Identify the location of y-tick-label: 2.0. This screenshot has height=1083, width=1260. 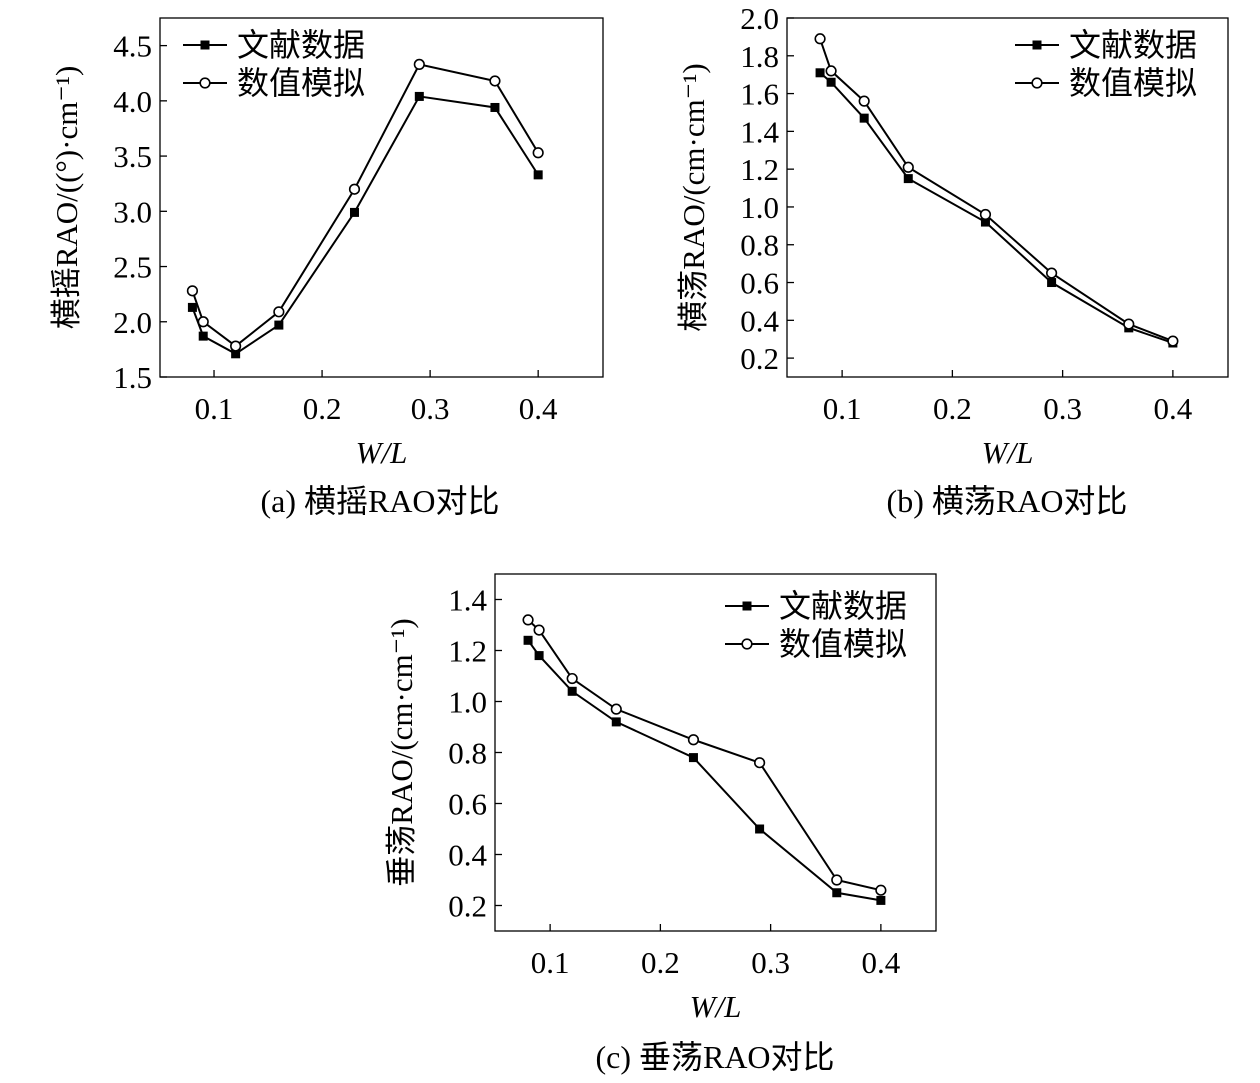
(759, 18).